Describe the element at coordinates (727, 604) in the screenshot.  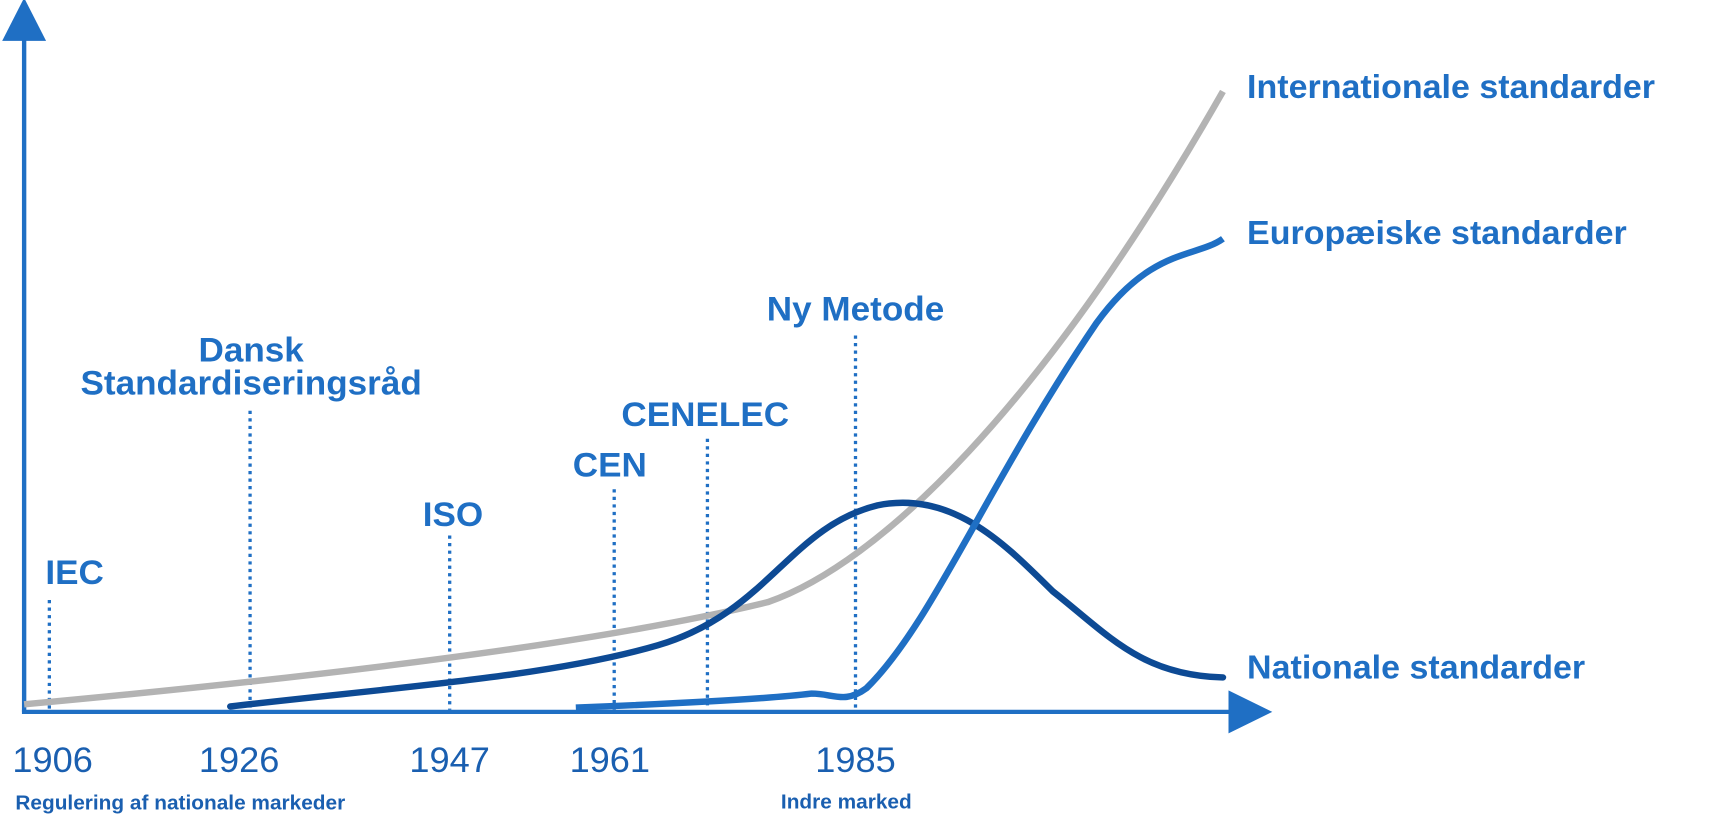
I see `national-curve` at that location.